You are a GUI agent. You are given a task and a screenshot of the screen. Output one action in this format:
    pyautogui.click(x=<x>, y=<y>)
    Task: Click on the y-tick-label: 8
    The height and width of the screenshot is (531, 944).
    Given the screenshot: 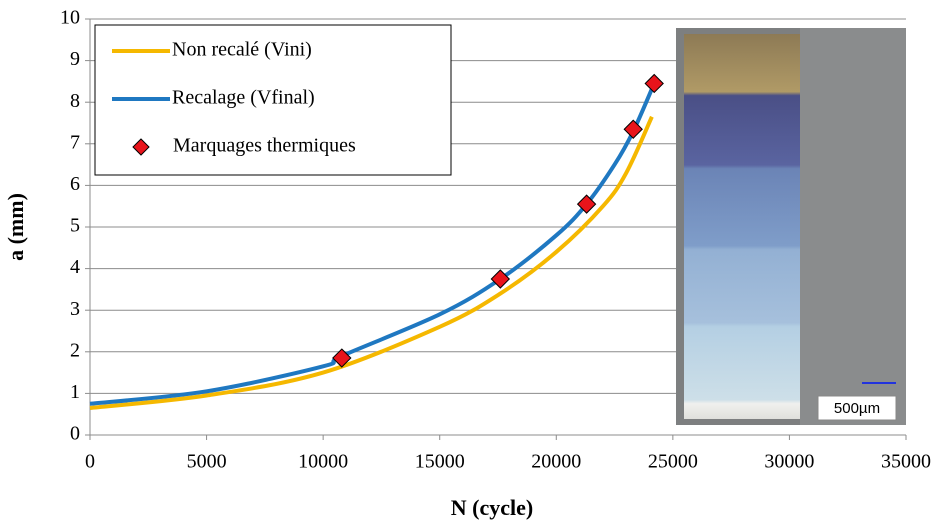 What is the action you would take?
    pyautogui.click(x=75, y=101)
    